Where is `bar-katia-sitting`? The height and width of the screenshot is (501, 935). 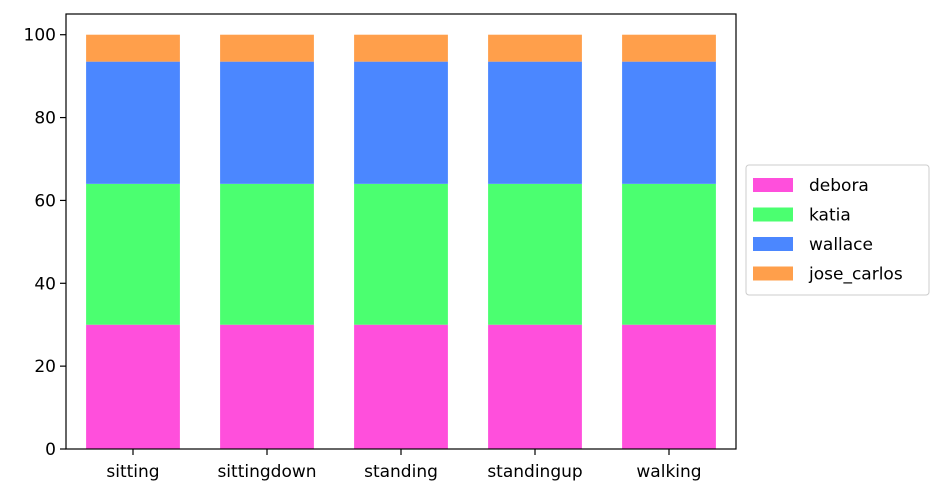 bar-katia-sitting is located at coordinates (133, 254).